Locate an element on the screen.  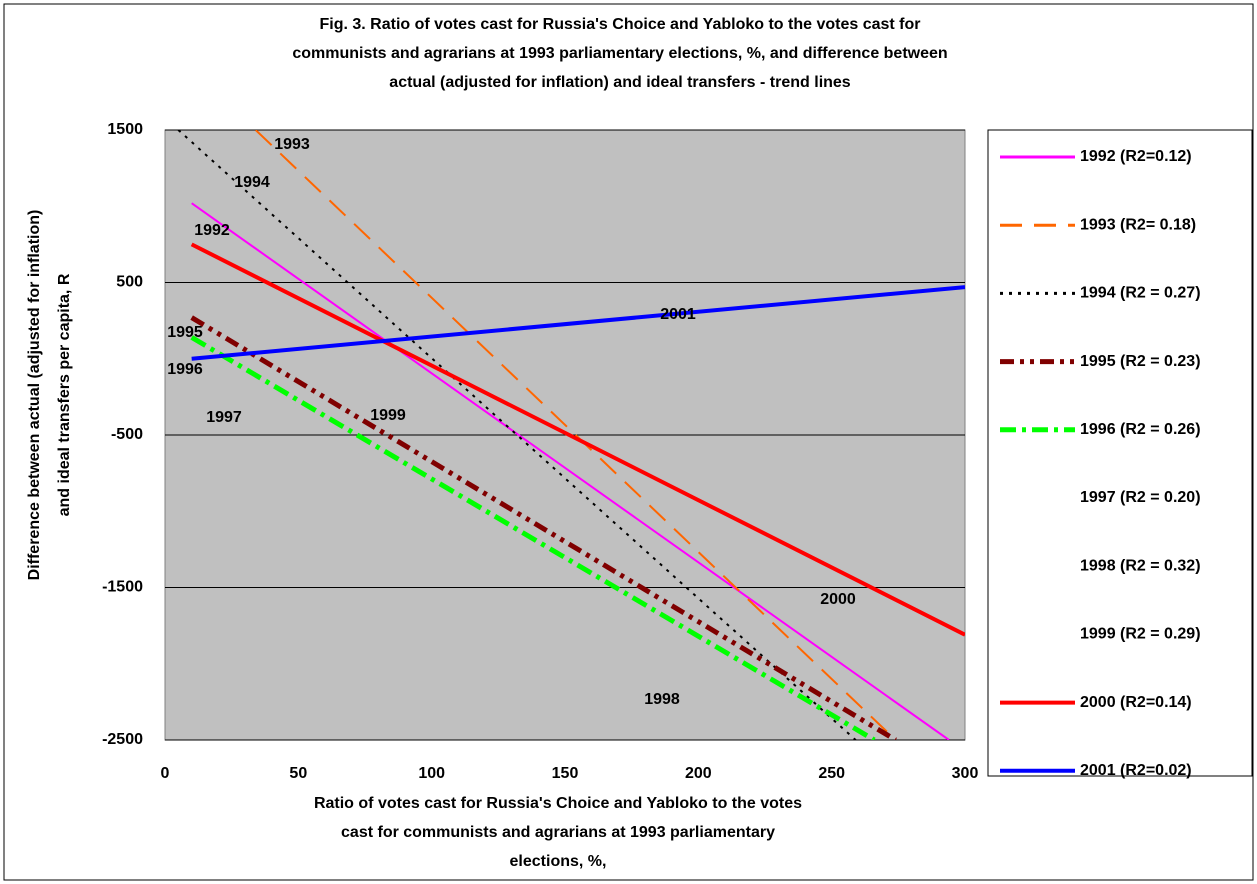
x-axis-label: elections, %, is located at coordinates (558, 861).